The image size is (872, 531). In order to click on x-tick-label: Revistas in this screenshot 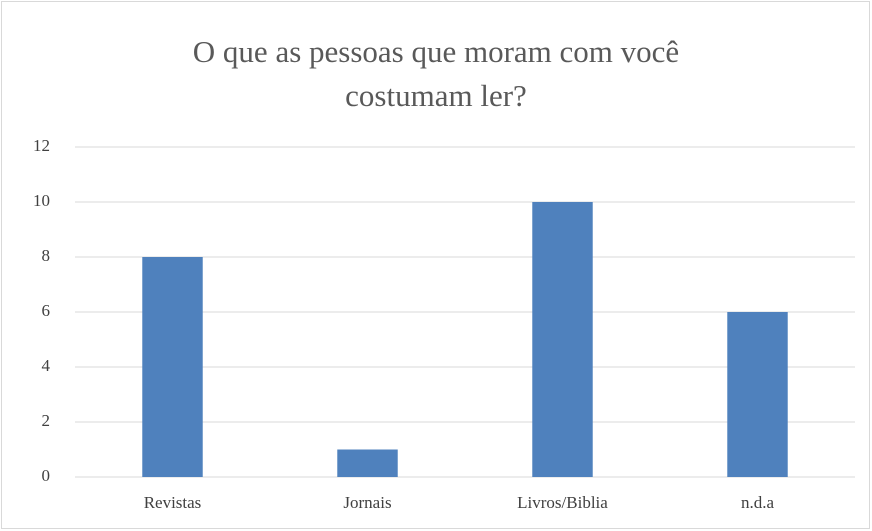, I will do `click(173, 502)`.